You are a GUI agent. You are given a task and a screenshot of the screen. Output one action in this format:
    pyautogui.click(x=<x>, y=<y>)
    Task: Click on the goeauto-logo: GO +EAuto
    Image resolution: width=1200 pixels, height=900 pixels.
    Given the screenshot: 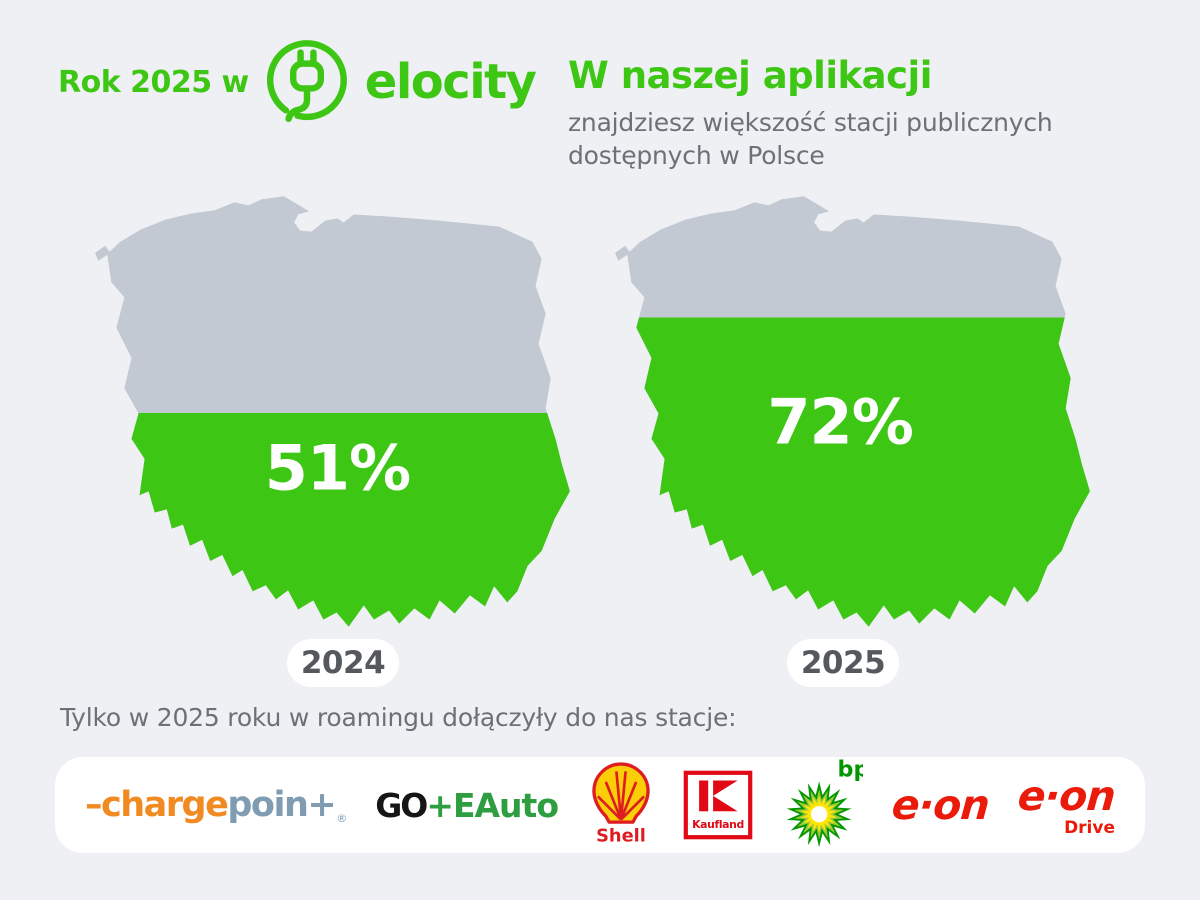 What is the action you would take?
    pyautogui.click(x=467, y=805)
    